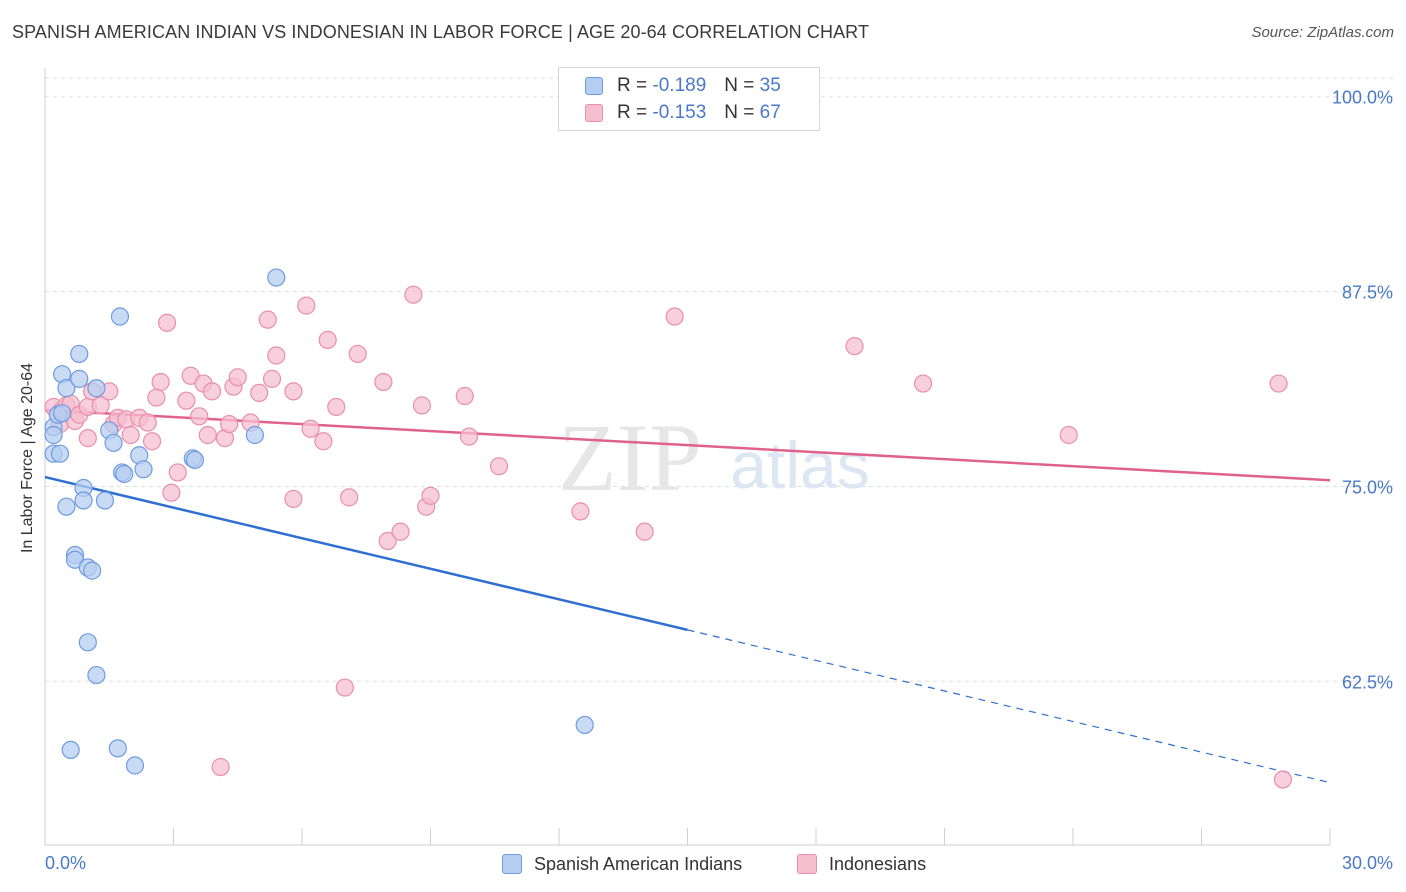  I want to click on legend-row-pink: R = -0.153 N = 67, so click(683, 113).